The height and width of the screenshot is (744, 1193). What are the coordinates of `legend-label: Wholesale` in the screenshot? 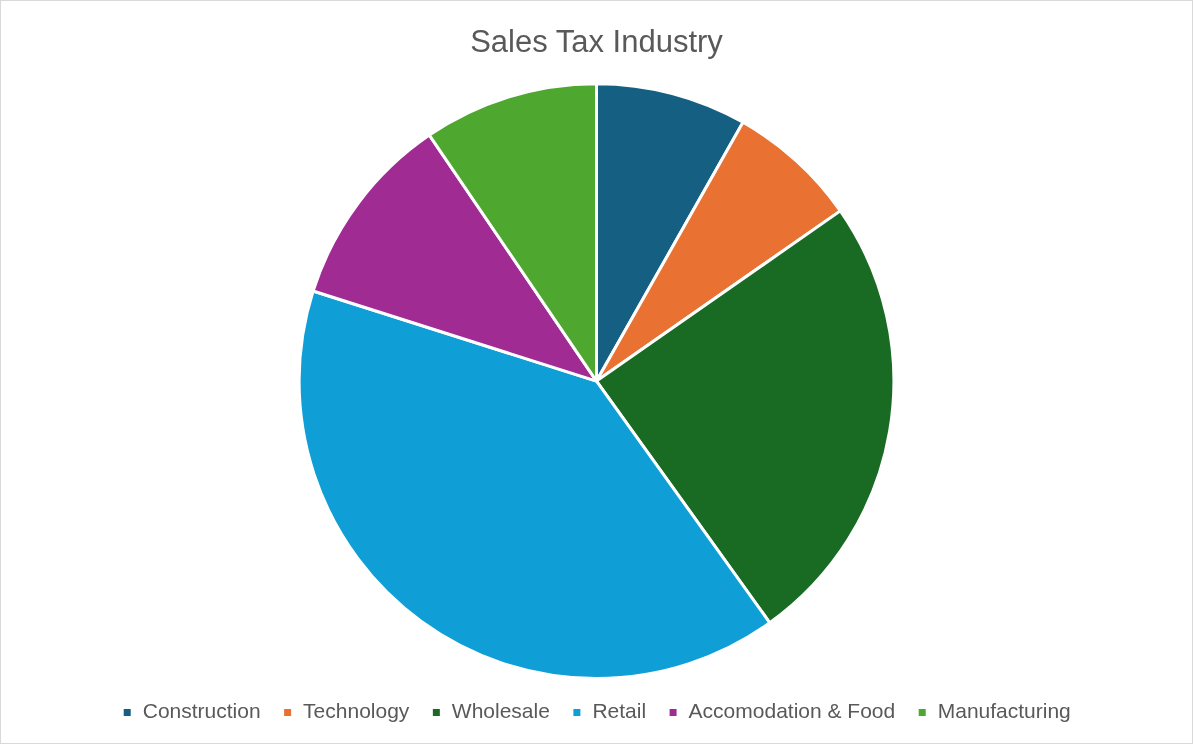 It's located at (500, 711).